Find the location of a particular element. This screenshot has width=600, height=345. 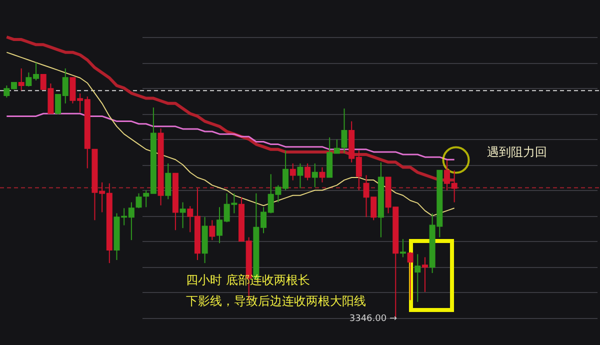

annotation: 3346.00 → is located at coordinates (373, 319).